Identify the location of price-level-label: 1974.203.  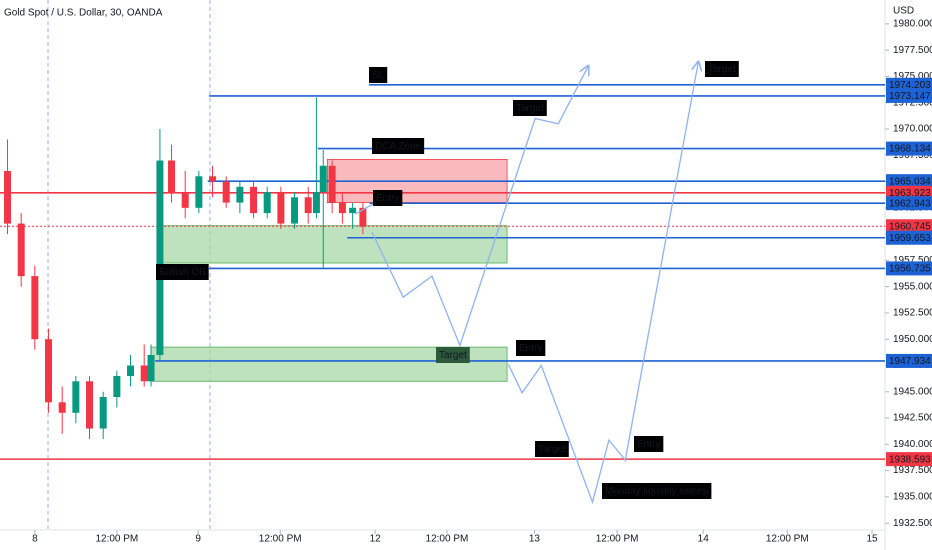
(910, 85).